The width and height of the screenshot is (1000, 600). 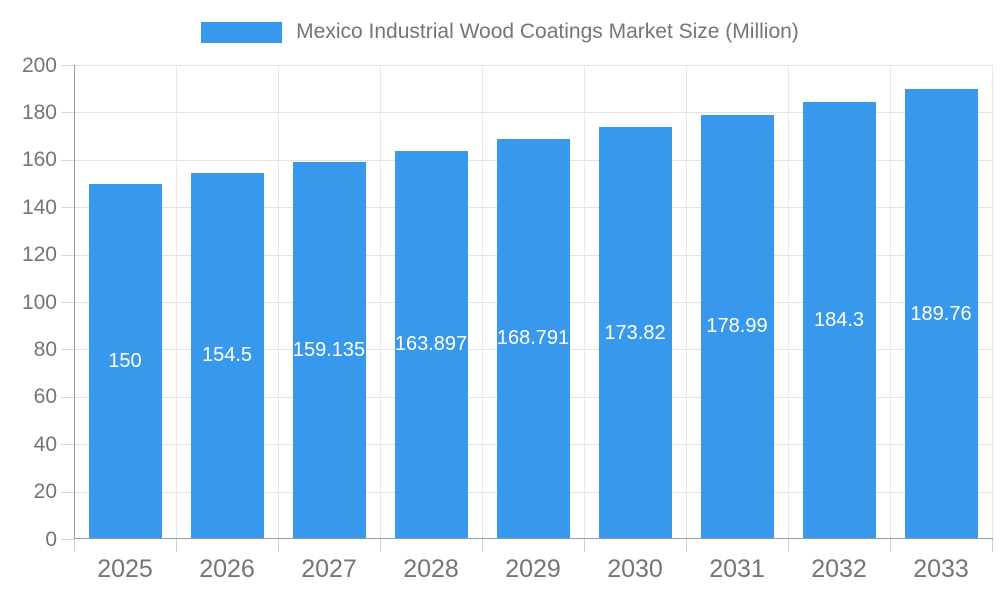 I want to click on x-axis-label-2030: 2030, so click(x=635, y=569).